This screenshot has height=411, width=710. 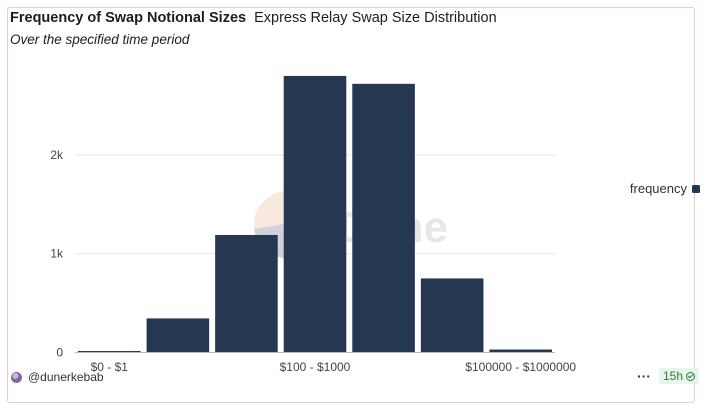 What do you see at coordinates (57, 155) in the screenshot?
I see `y-tick-label: 2k` at bounding box center [57, 155].